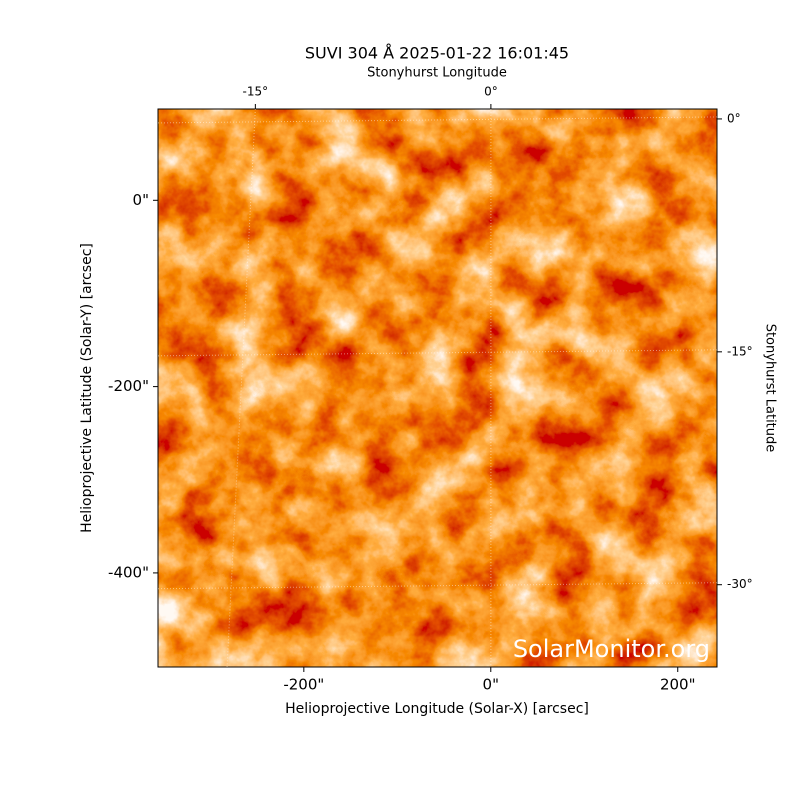  What do you see at coordinates (734, 118) in the screenshot?
I see `y2-tick-label: 0°` at bounding box center [734, 118].